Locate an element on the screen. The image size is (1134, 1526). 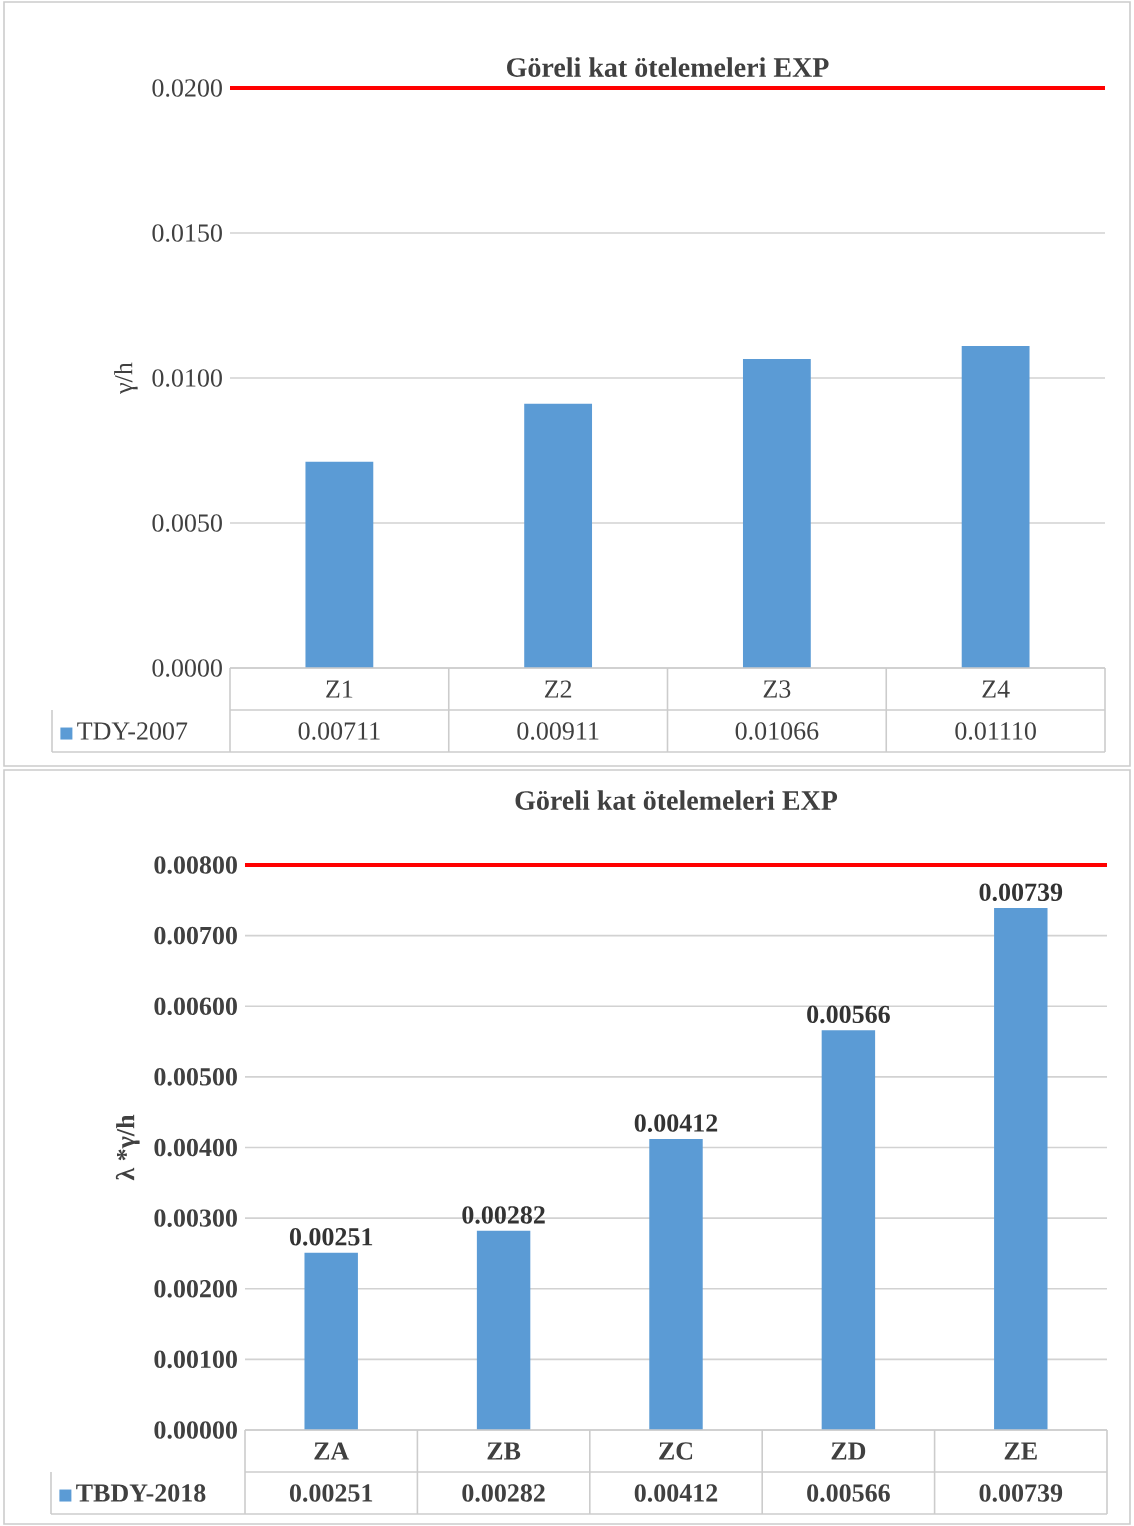
data-label: 0.00566 is located at coordinates (848, 1493).